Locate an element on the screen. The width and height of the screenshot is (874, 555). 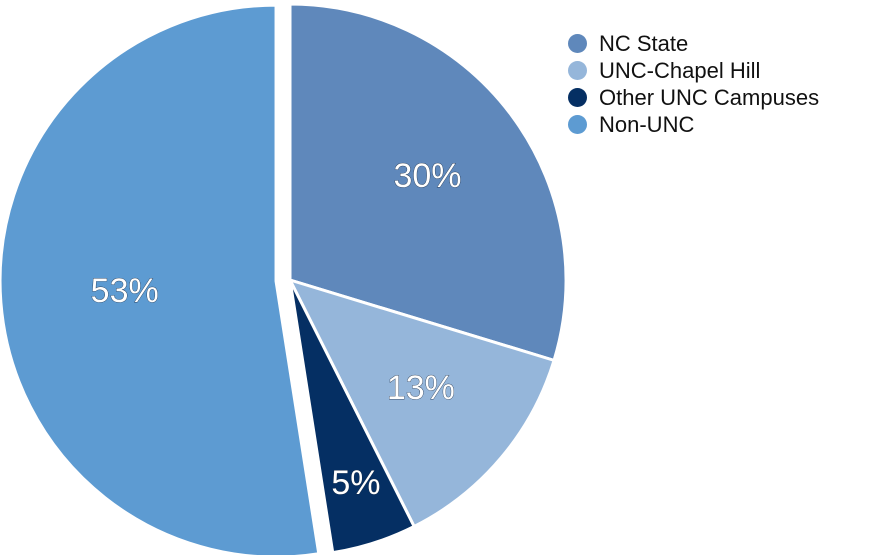
pie-slice-other-unc-campuses is located at coordinates (352, 416).